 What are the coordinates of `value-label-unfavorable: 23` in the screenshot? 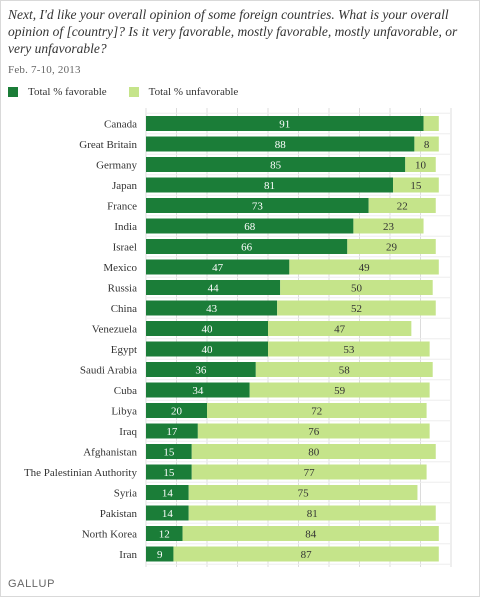 It's located at (389, 227).